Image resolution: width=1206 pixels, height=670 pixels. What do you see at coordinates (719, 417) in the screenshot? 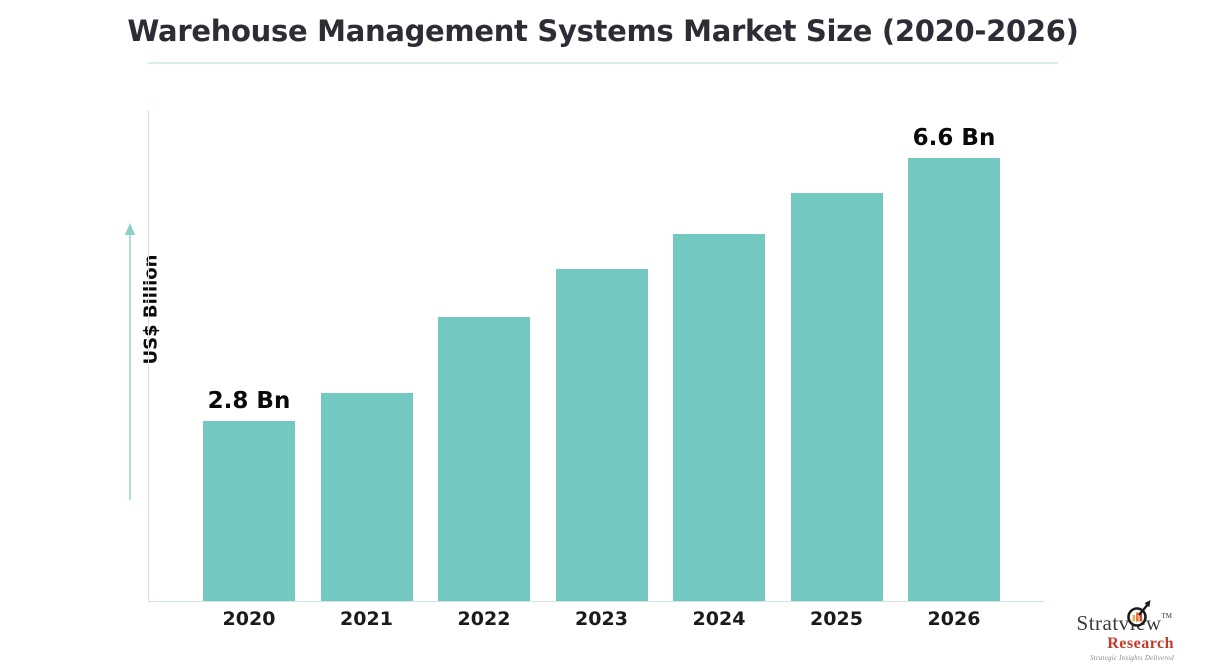
I see `bar-2024` at bounding box center [719, 417].